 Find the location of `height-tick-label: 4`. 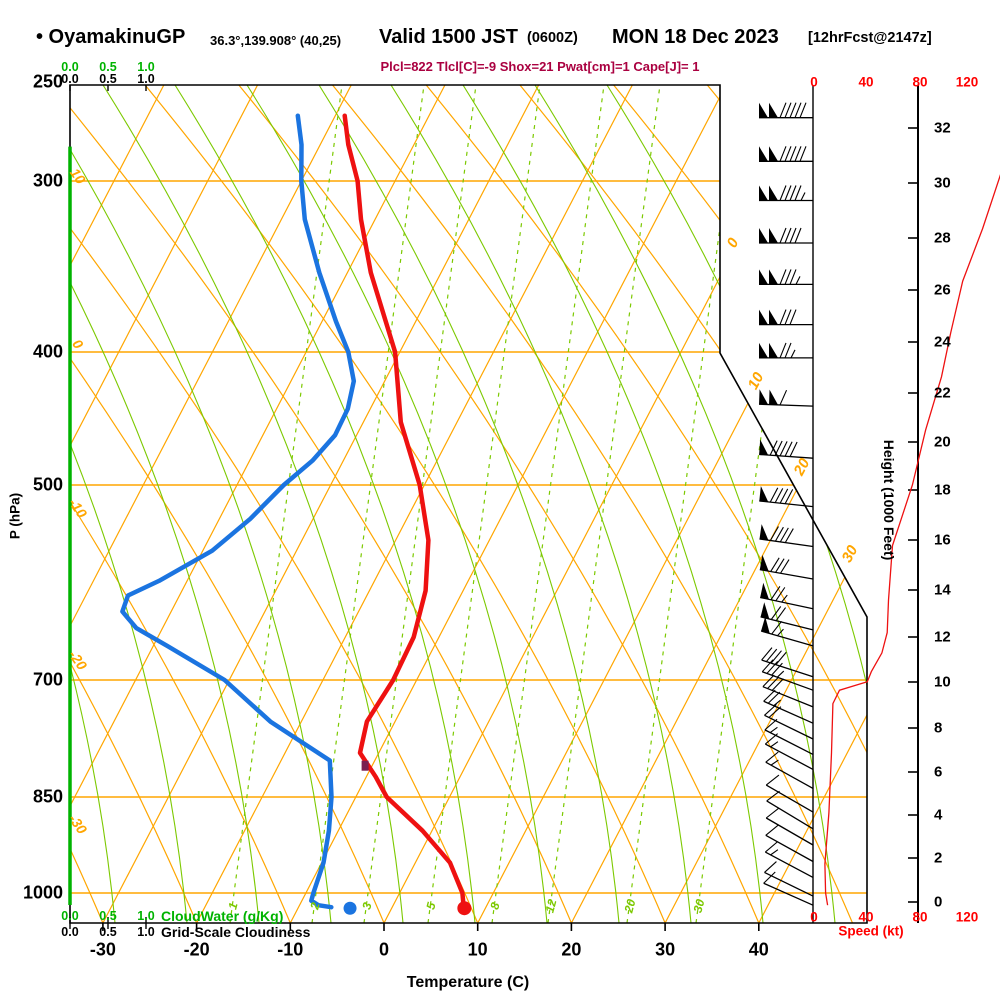

height-tick-label: 4 is located at coordinates (938, 815).